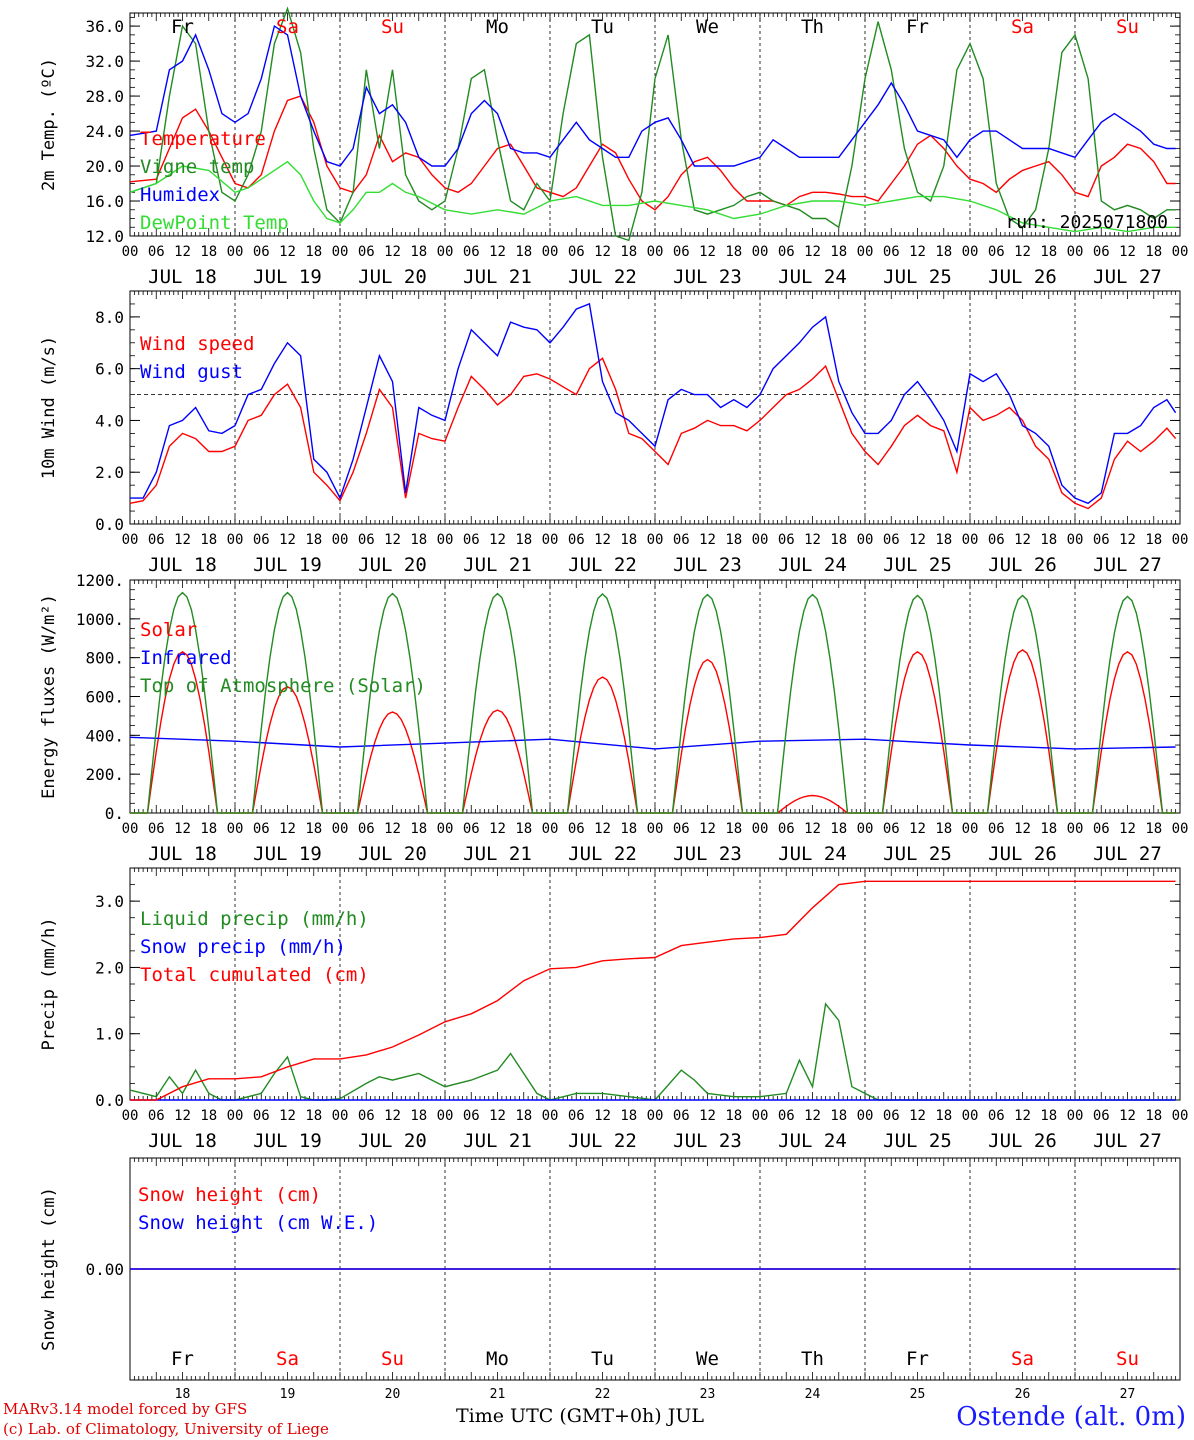 The height and width of the screenshot is (1440, 1194). I want to click on y-tick-label: 12.0, so click(104, 236).